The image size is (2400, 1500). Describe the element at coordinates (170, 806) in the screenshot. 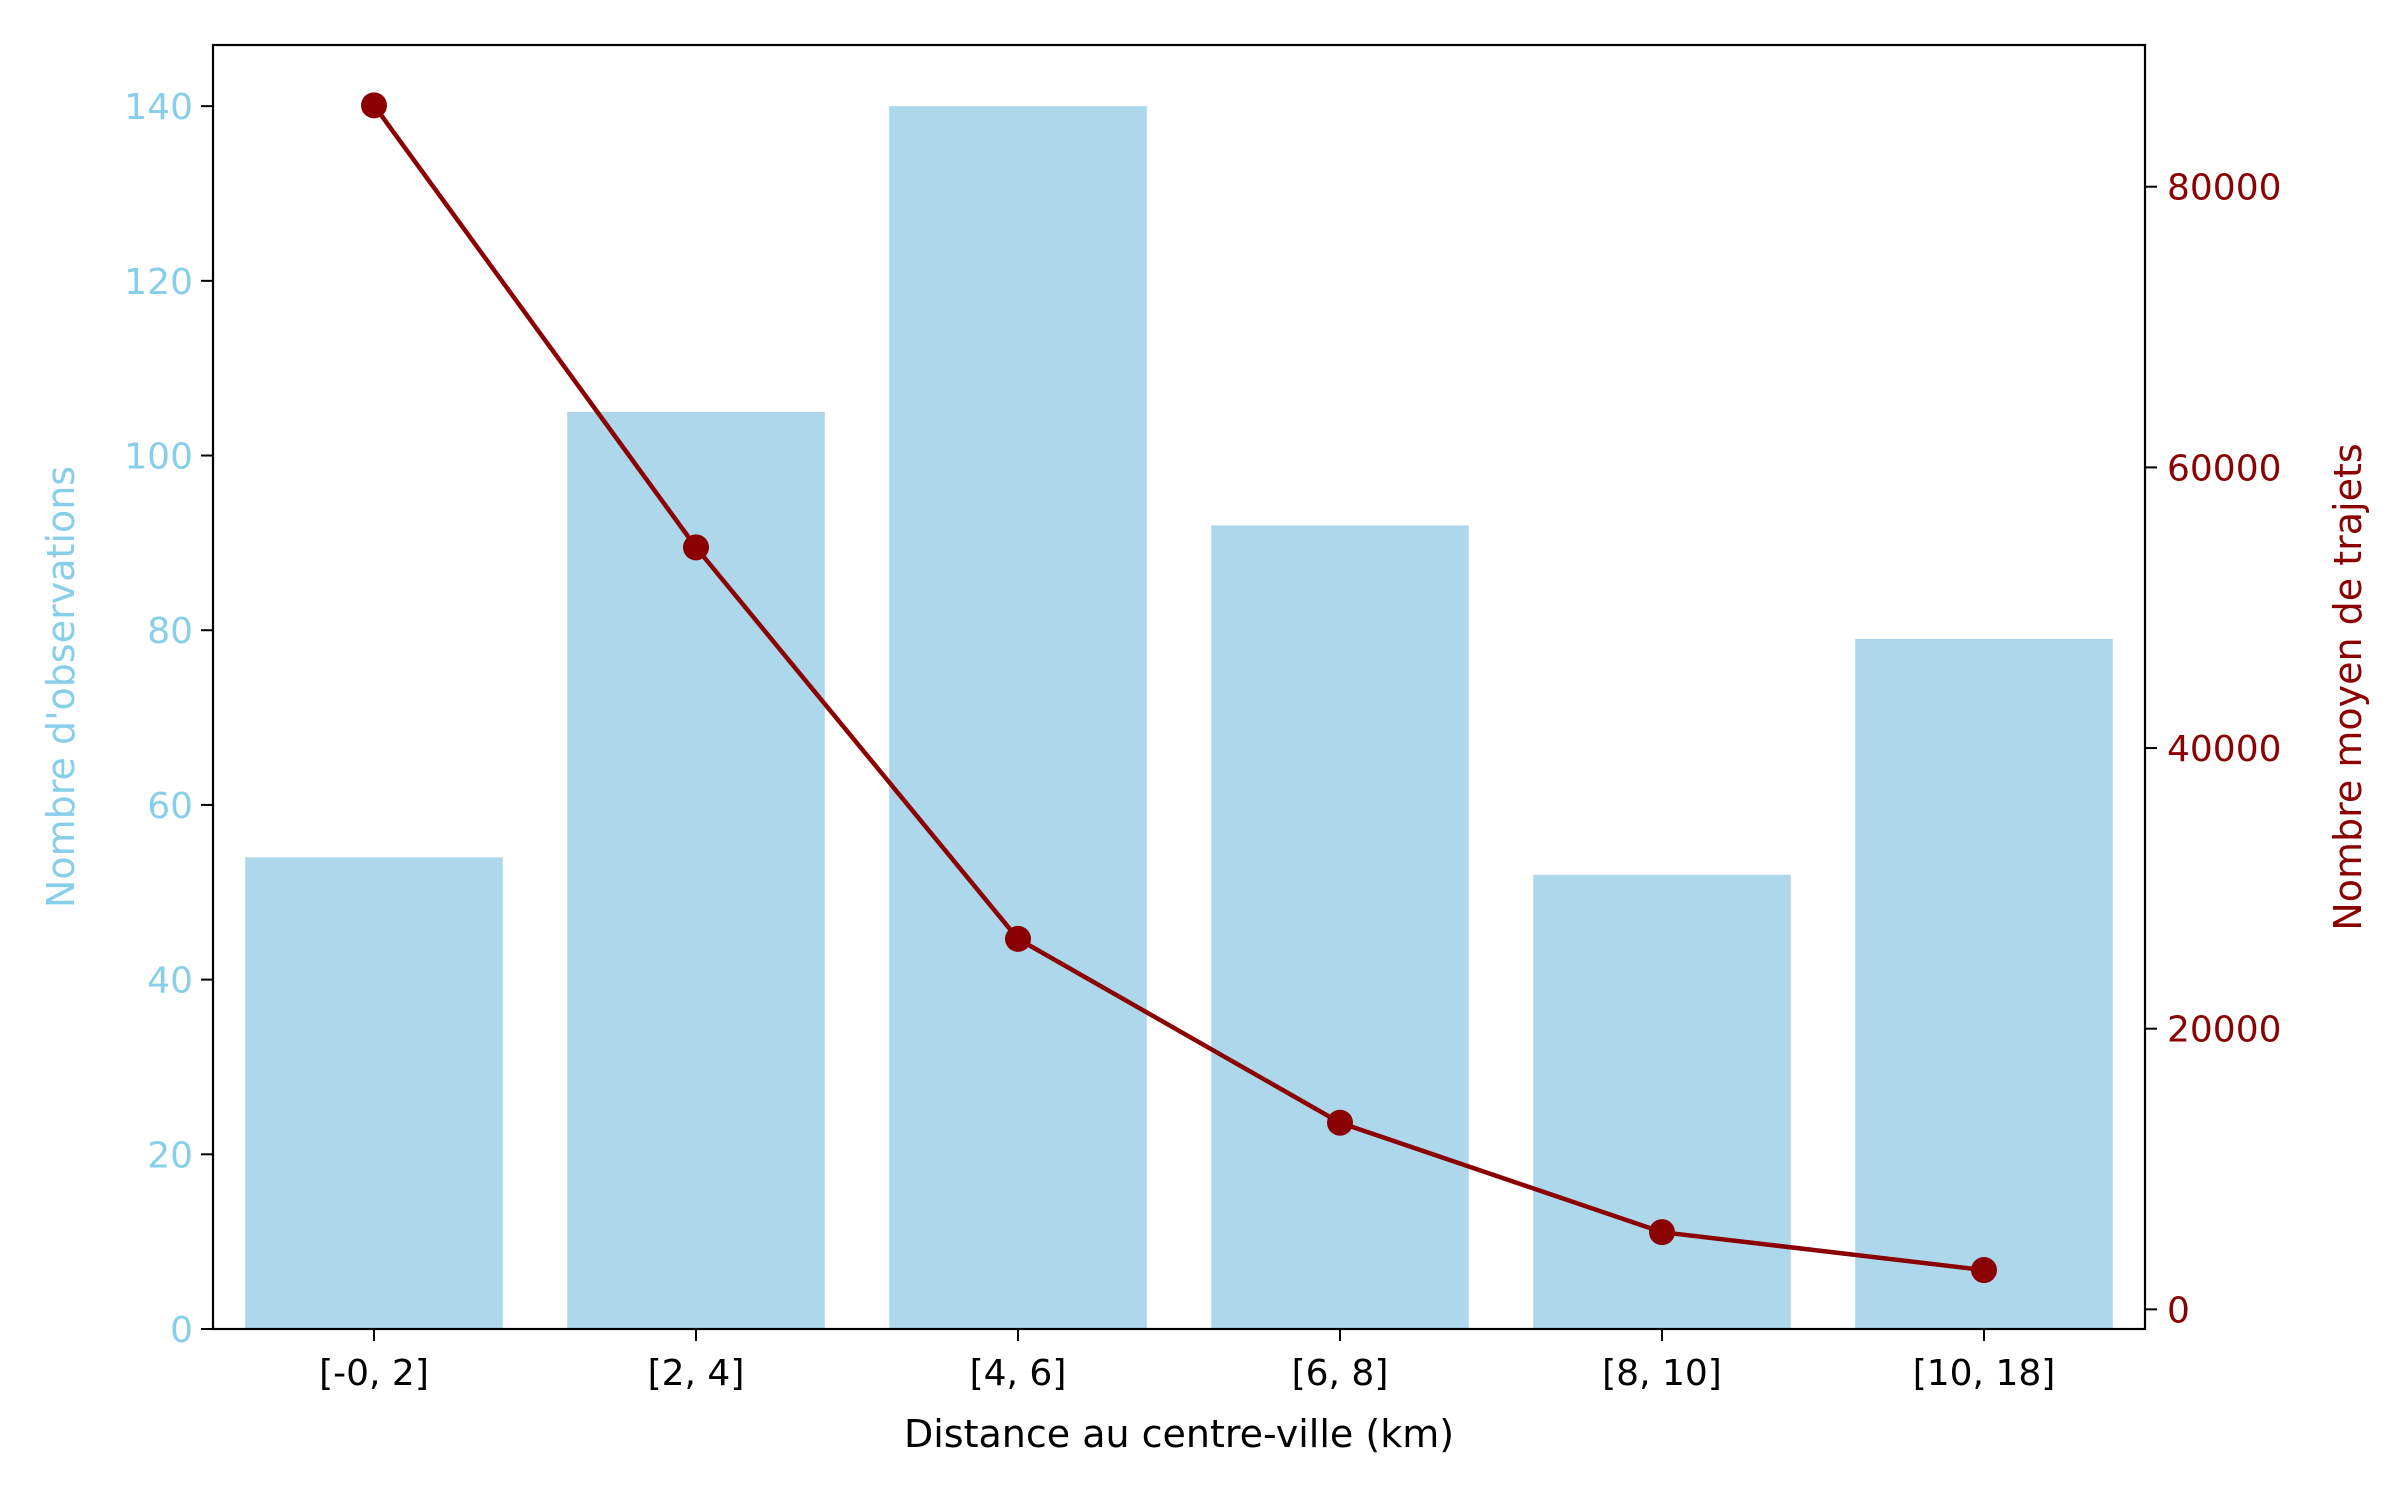

I see `left-tick-label: 60` at that location.